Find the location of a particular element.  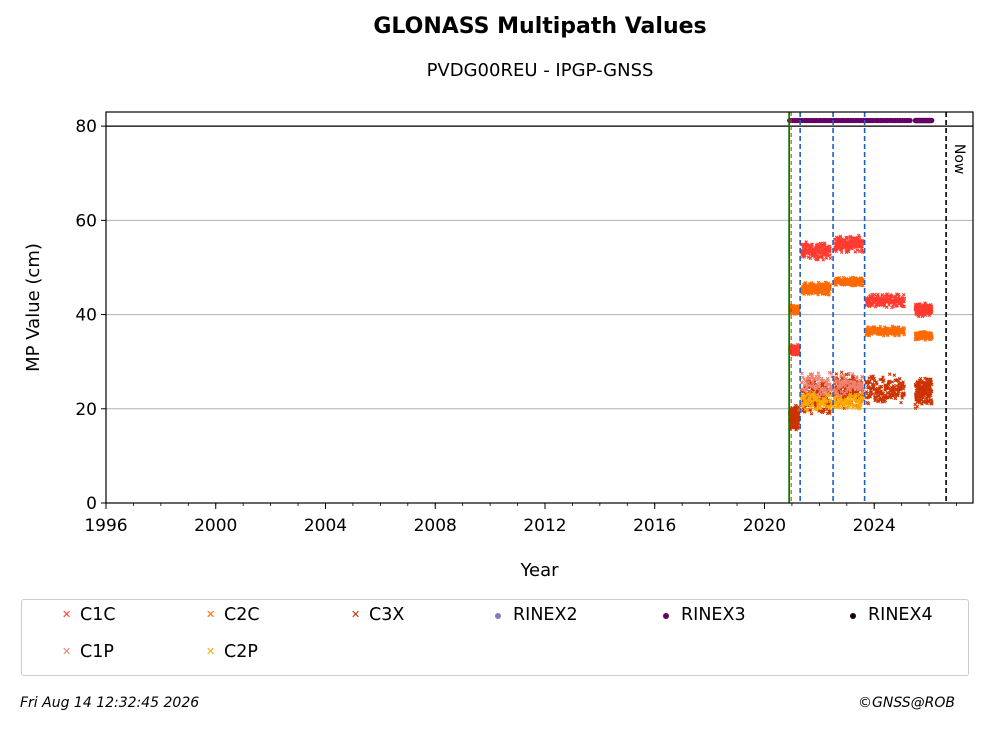

legend-item-c1c: ✕ C1C is located at coordinates (89, 615).